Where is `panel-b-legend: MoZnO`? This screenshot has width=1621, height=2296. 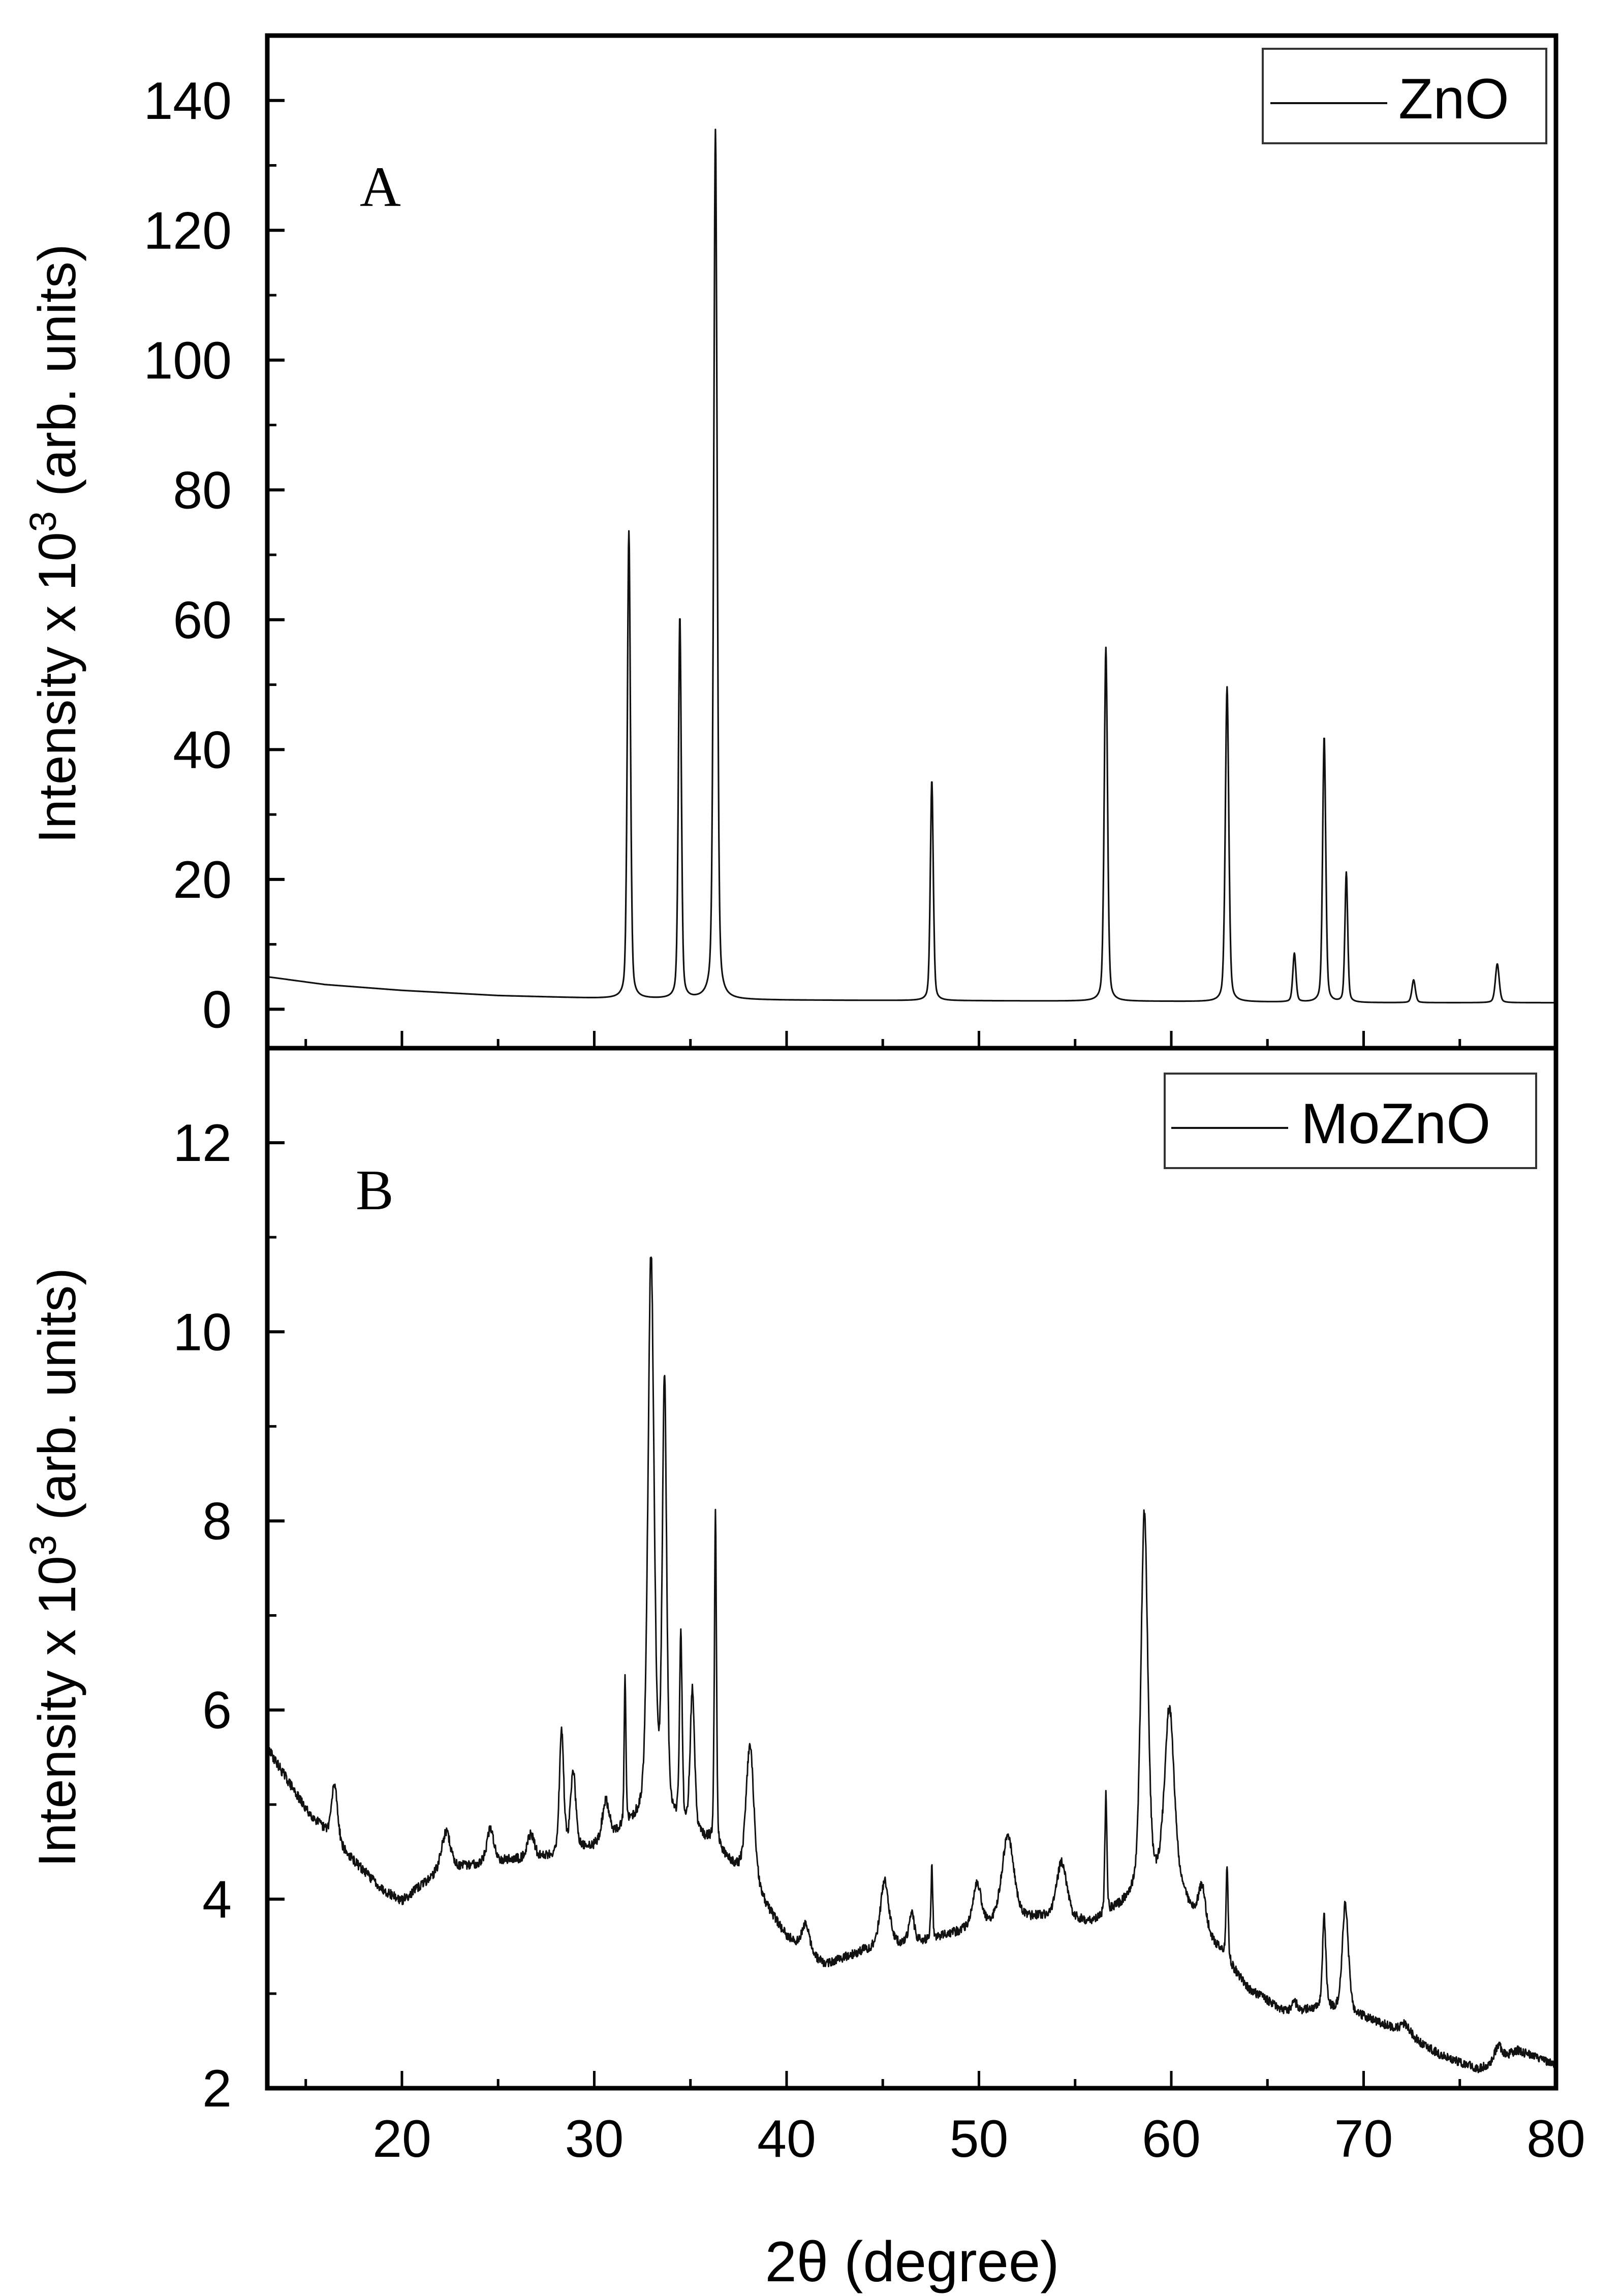 panel-b-legend: MoZnO is located at coordinates (1350, 1121).